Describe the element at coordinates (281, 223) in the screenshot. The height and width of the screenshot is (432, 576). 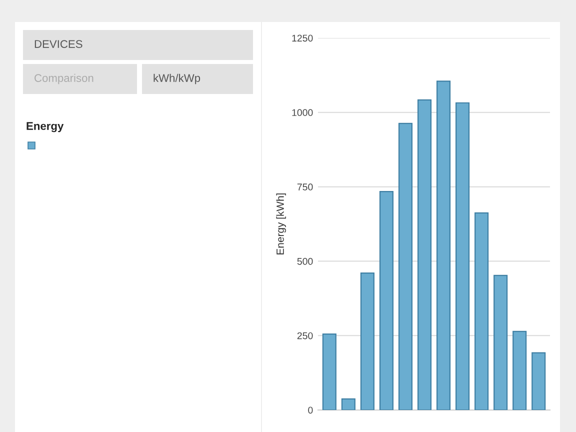
I see `y-axis-title: Energy [kWh]` at that location.